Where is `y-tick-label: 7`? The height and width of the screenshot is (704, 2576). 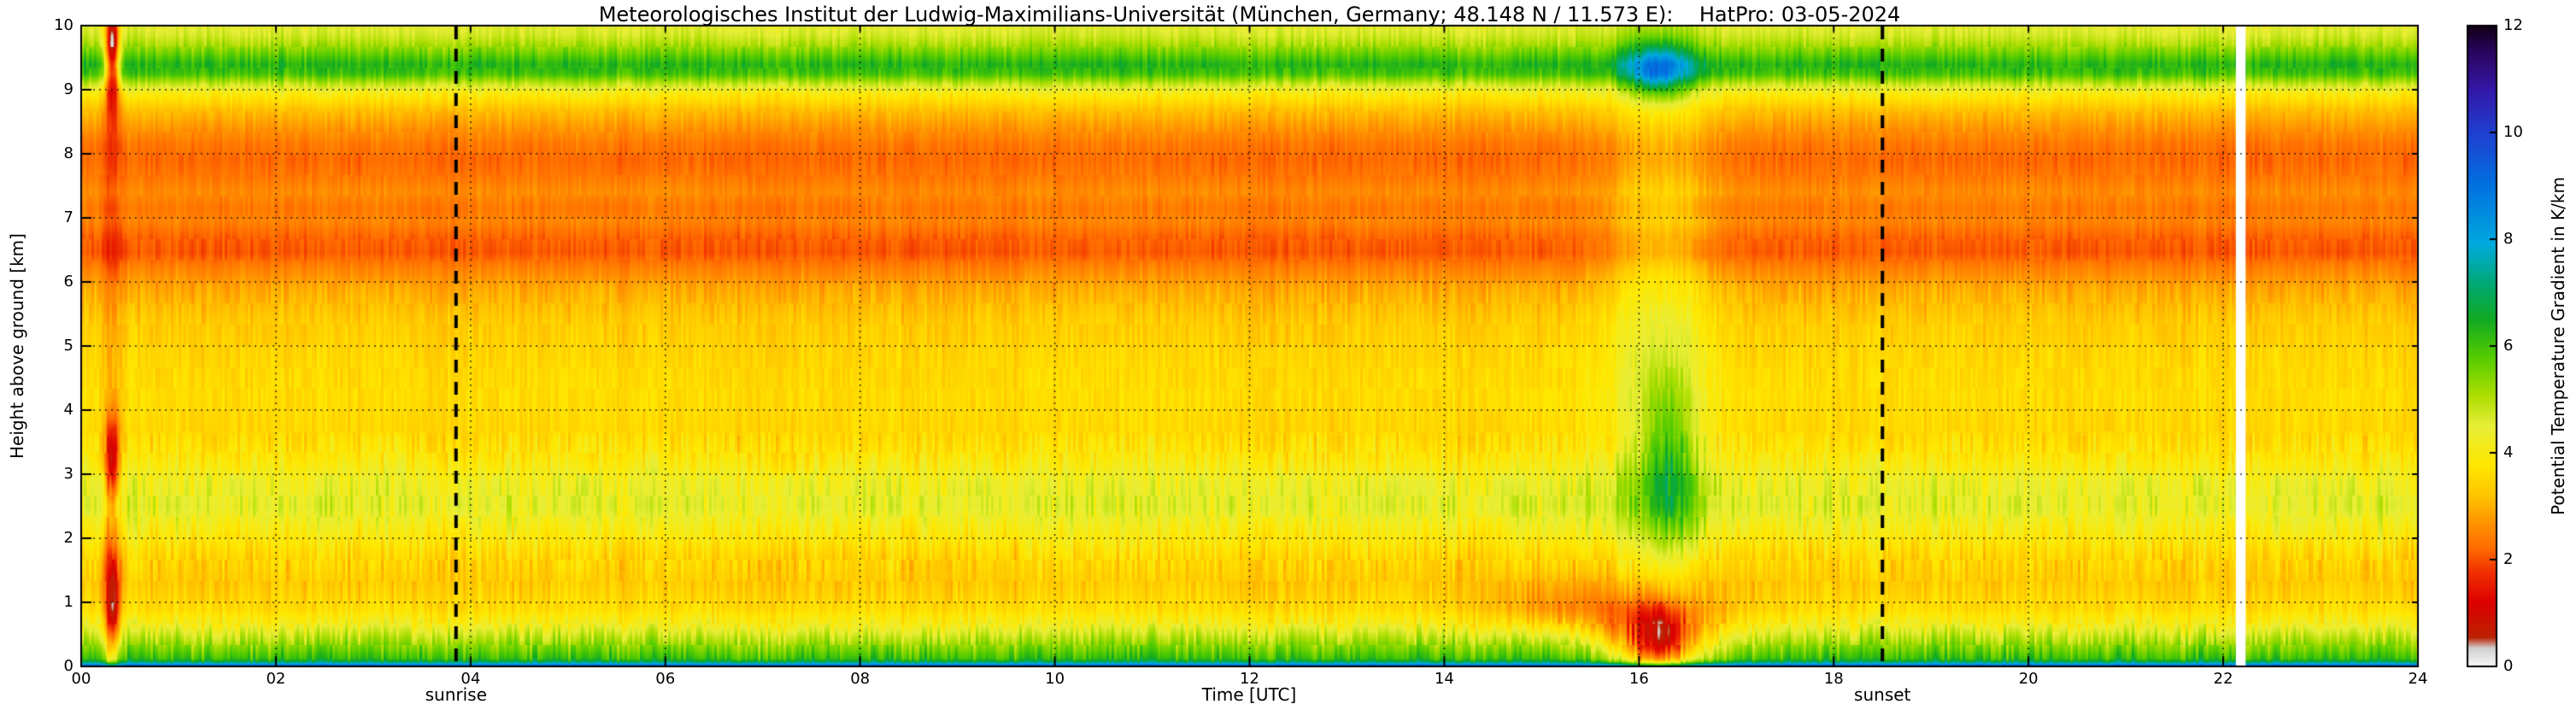
y-tick-label: 7 is located at coordinates (68, 217).